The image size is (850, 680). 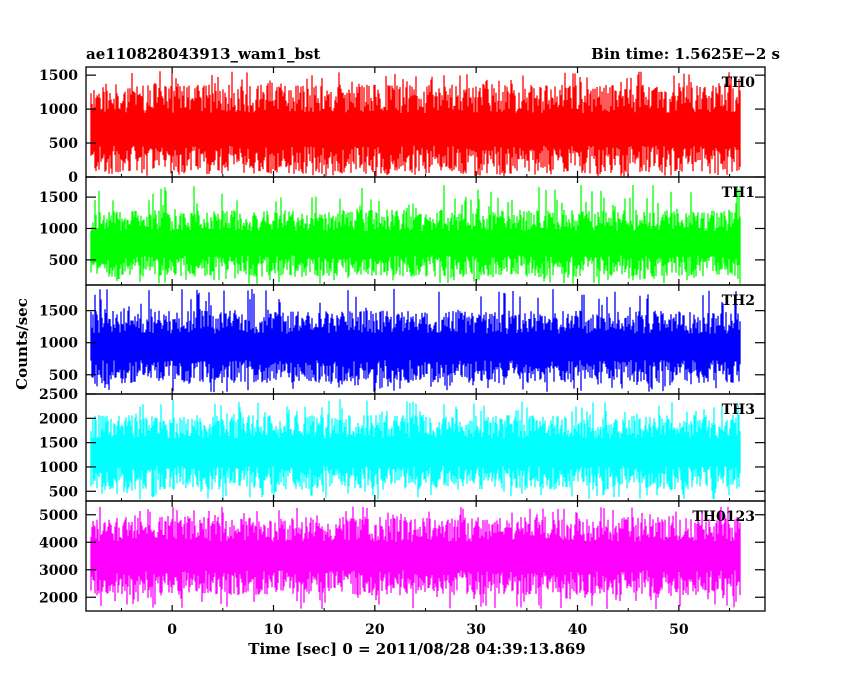 What do you see at coordinates (723, 517) in the screenshot?
I see `panel-label-th0123: TH0123` at bounding box center [723, 517].